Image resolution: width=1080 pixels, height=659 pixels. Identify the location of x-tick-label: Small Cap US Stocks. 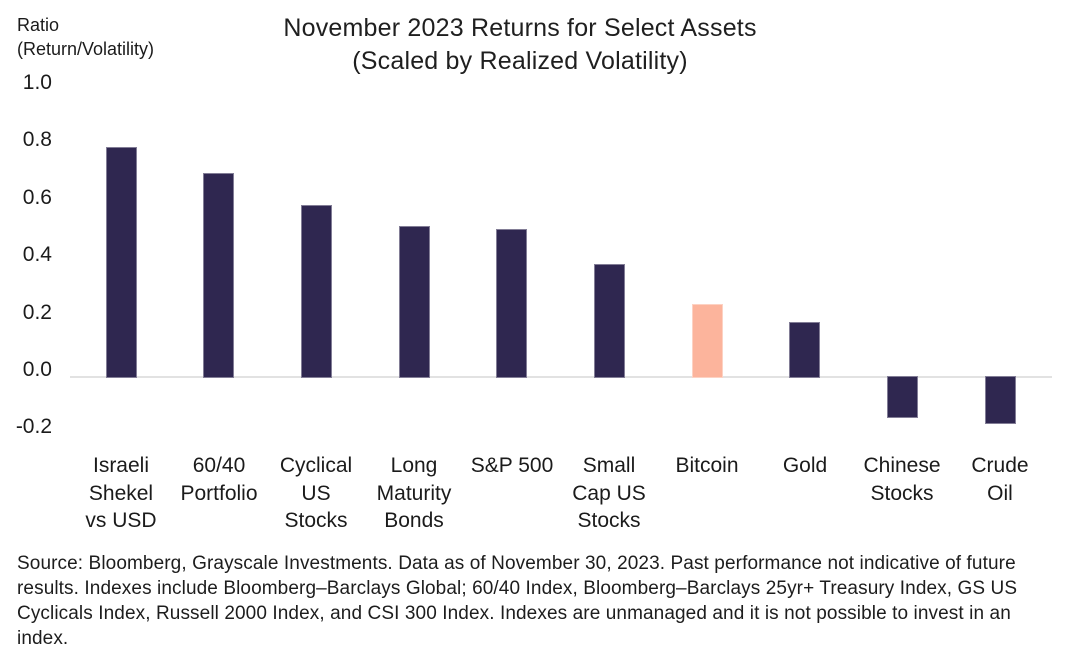
(609, 493).